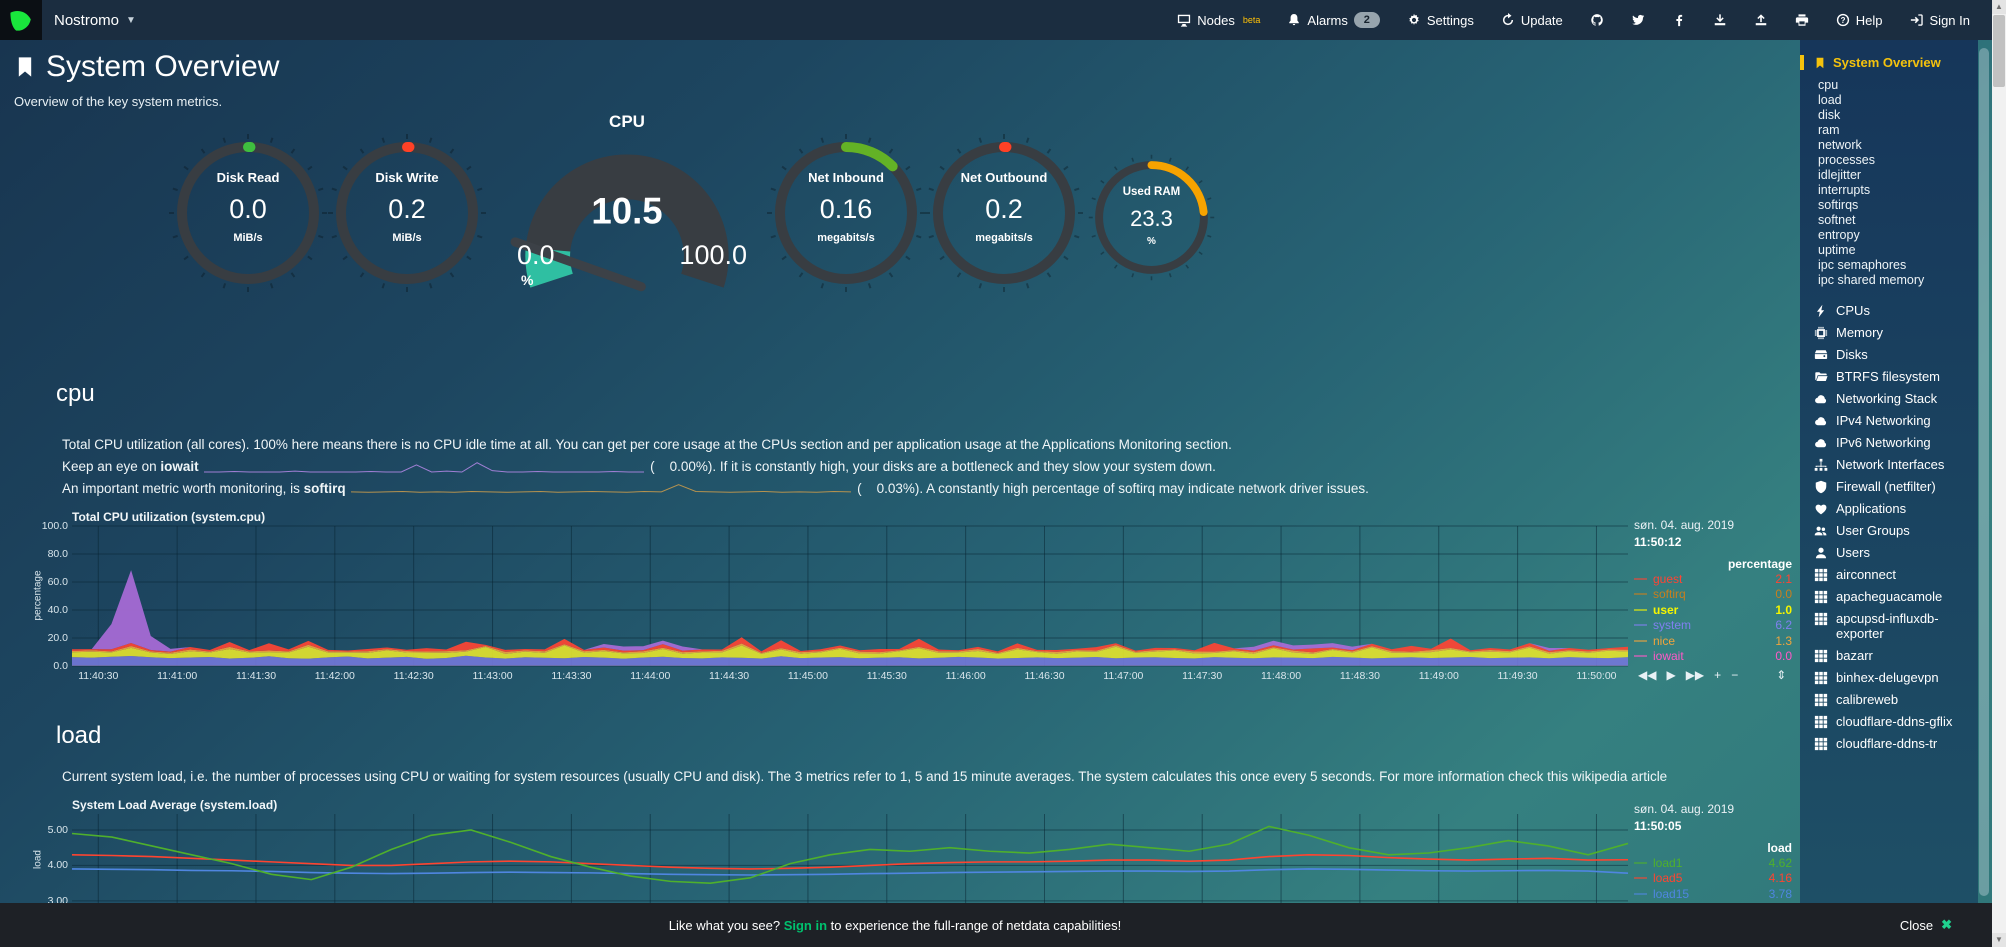 Image resolution: width=2006 pixels, height=947 pixels. What do you see at coordinates (1829, 115) in the screenshot?
I see `sidebar-item-disk: disk` at bounding box center [1829, 115].